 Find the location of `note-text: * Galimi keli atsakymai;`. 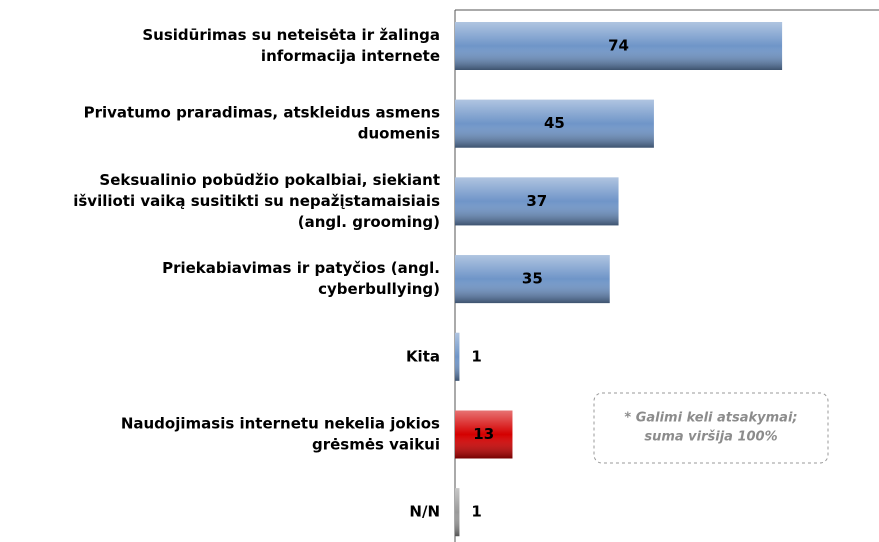

note-text: * Galimi keli atsakymai; is located at coordinates (710, 418).